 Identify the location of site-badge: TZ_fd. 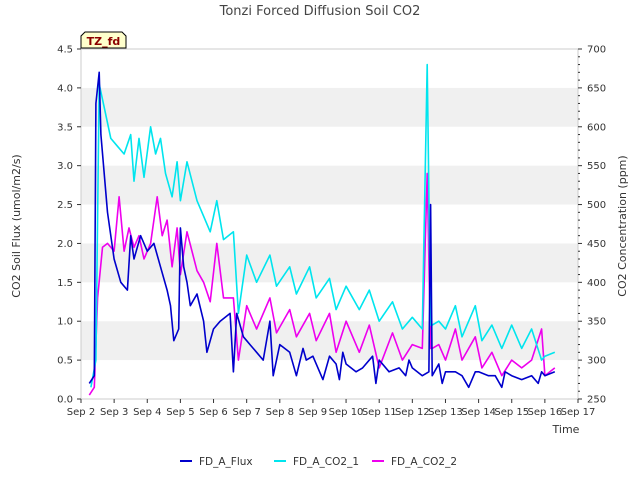
(103, 40).